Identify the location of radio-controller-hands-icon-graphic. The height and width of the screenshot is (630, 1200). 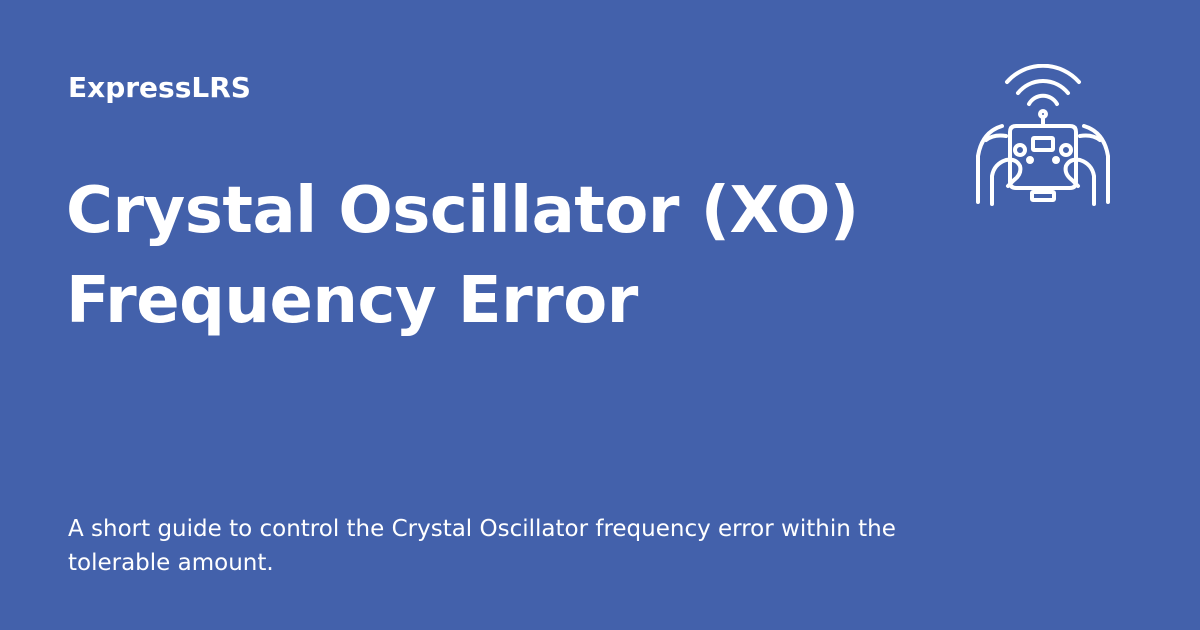
(1043, 135).